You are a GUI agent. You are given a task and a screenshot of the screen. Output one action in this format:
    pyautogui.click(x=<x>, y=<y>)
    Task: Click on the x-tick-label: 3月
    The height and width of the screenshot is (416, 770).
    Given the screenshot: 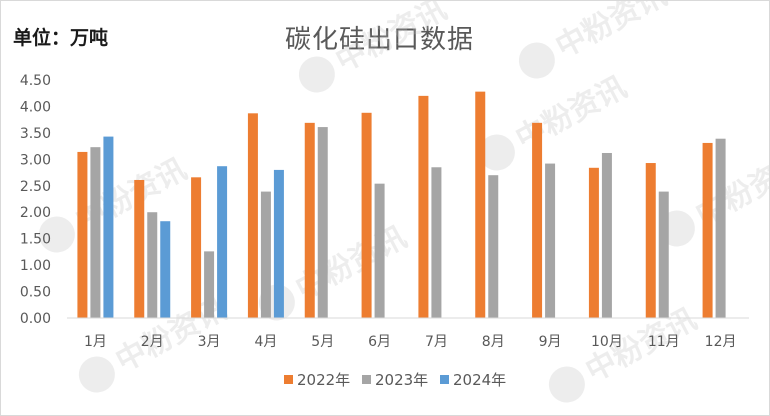 What is the action you would take?
    pyautogui.click(x=209, y=342)
    